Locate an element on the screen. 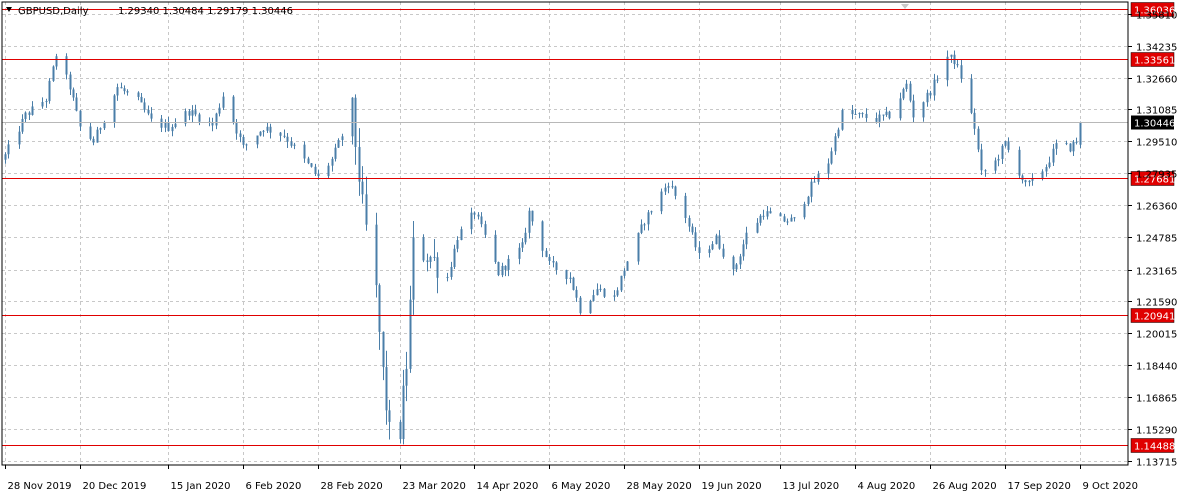  y-tick-label: 1.13715 is located at coordinates (1156, 463).